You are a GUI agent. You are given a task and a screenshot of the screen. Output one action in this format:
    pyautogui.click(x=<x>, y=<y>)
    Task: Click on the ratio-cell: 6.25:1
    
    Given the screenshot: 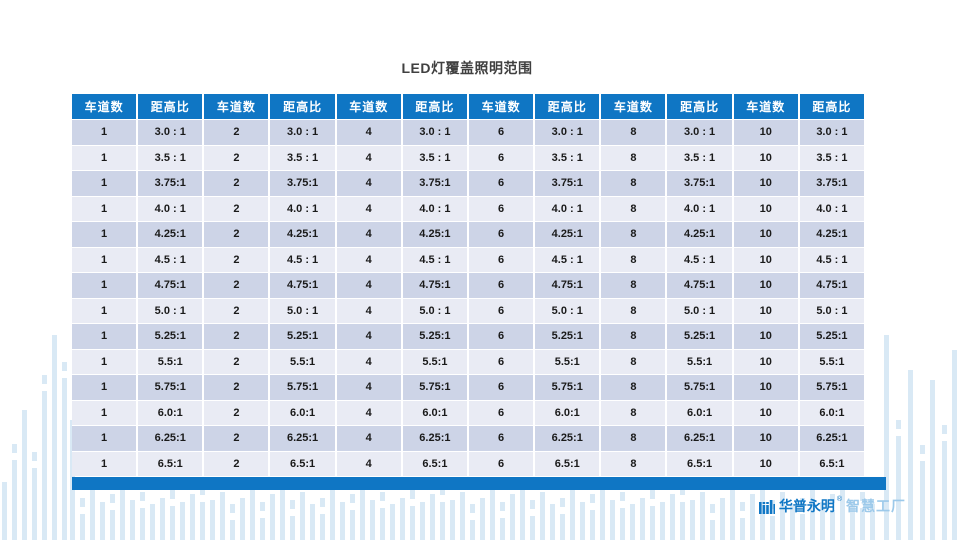 What is the action you would take?
    pyautogui.click(x=302, y=438)
    